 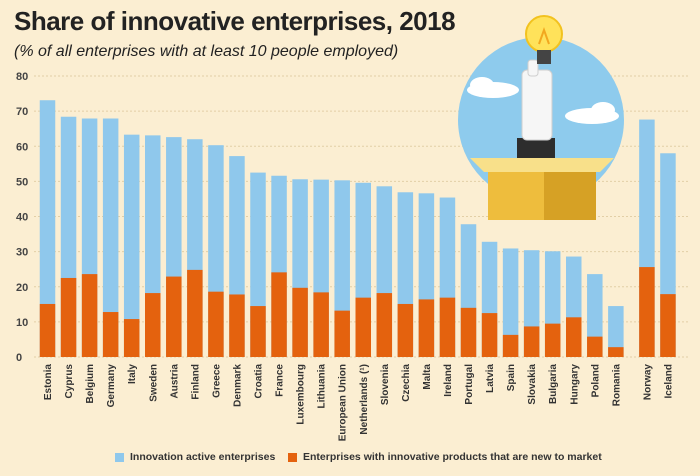 I want to click on category-label: Slovenia, so click(x=385, y=385).